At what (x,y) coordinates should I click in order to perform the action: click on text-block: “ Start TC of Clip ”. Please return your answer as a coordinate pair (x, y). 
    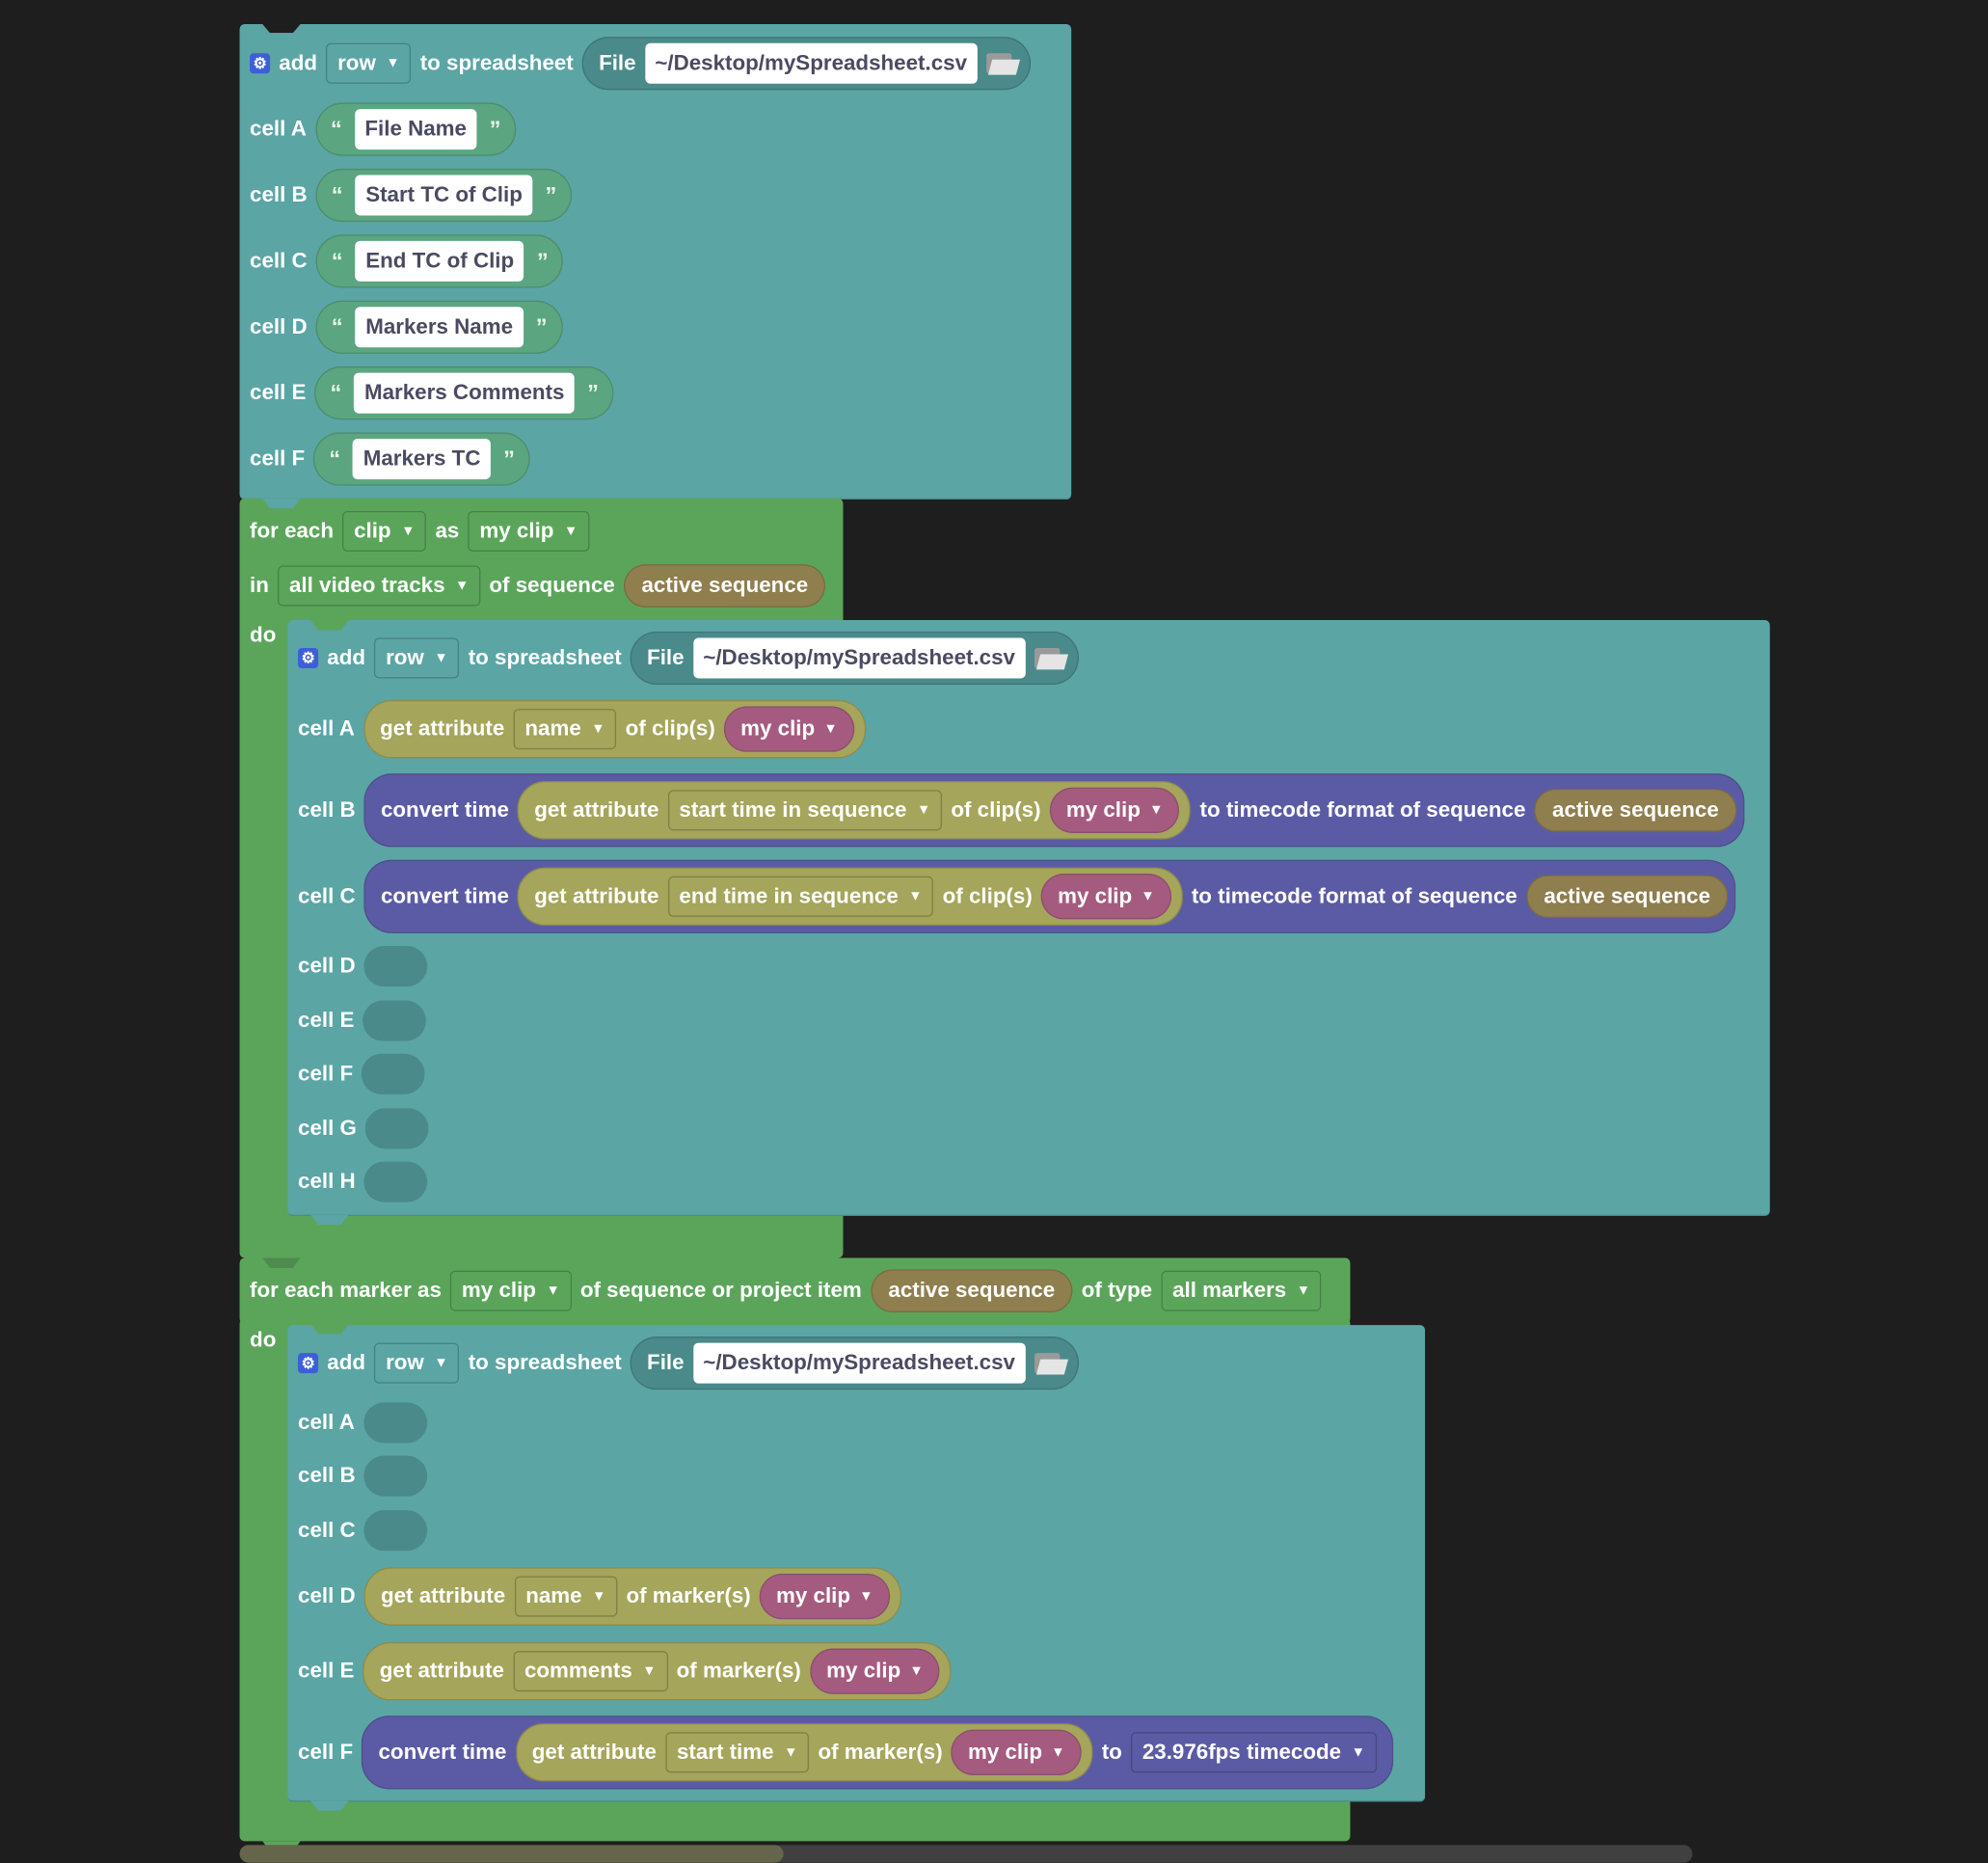
    Looking at the image, I should click on (444, 195).